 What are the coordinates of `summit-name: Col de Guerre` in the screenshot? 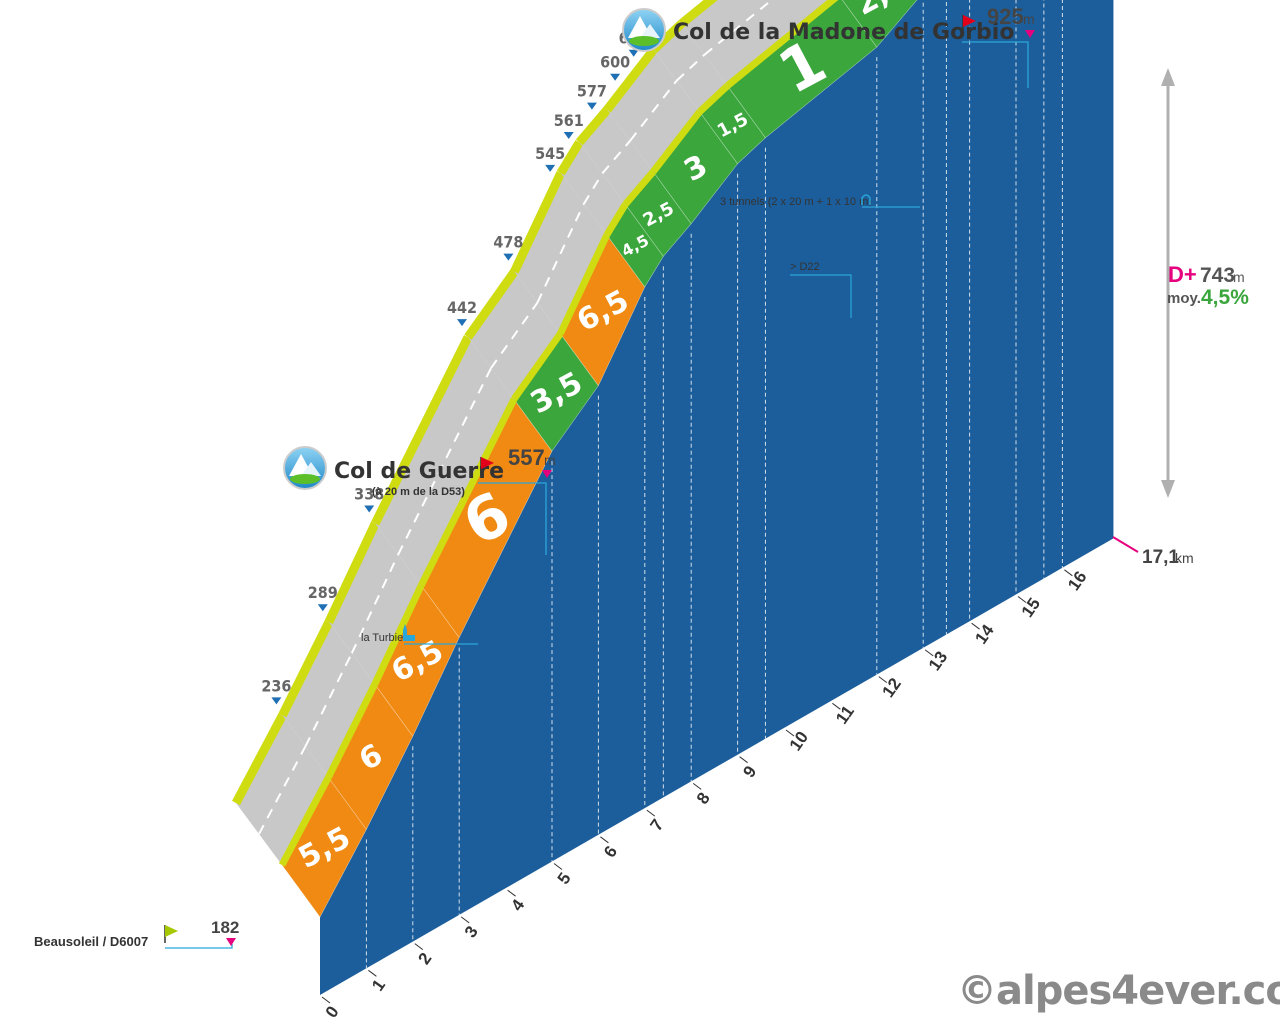 It's located at (419, 471).